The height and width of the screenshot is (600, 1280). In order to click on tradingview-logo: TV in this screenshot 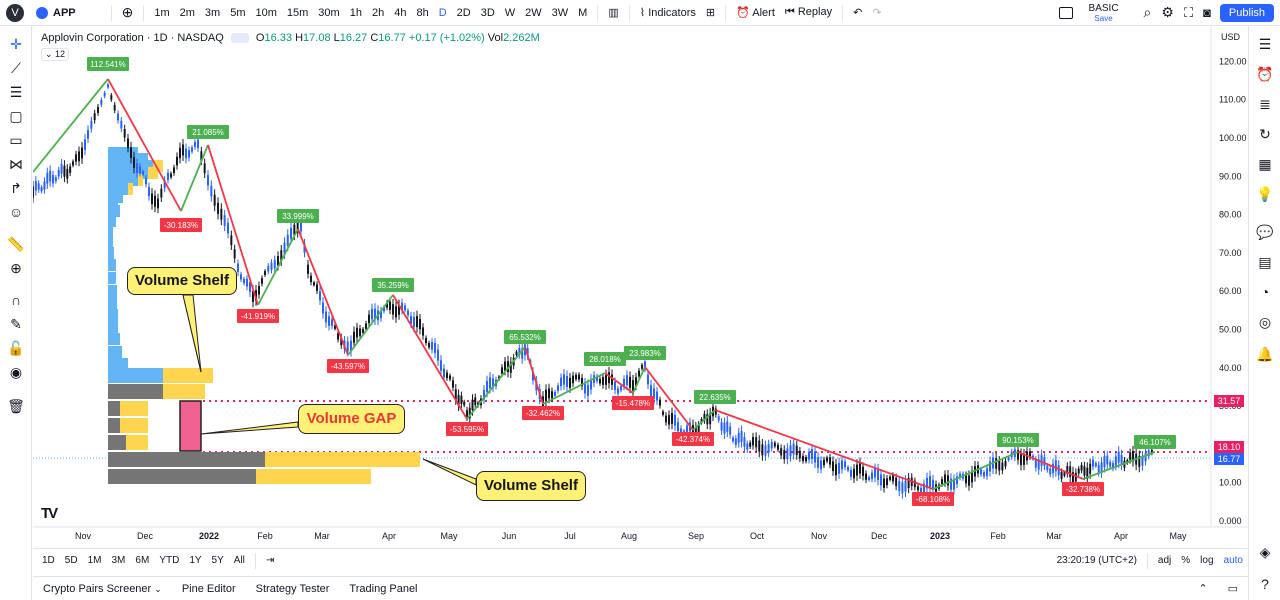, I will do `click(49, 513)`.